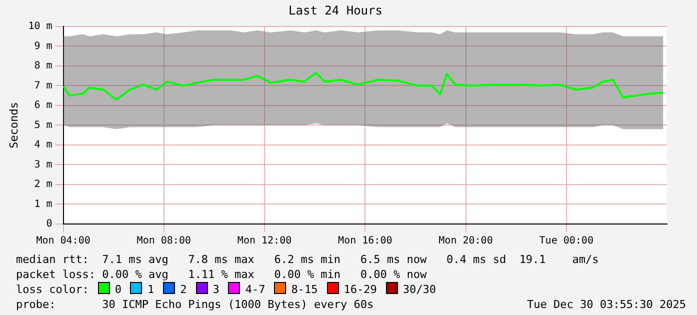 The height and width of the screenshot is (315, 697). What do you see at coordinates (43, 66) in the screenshot?
I see `y-tick-label: 8 m` at bounding box center [43, 66].